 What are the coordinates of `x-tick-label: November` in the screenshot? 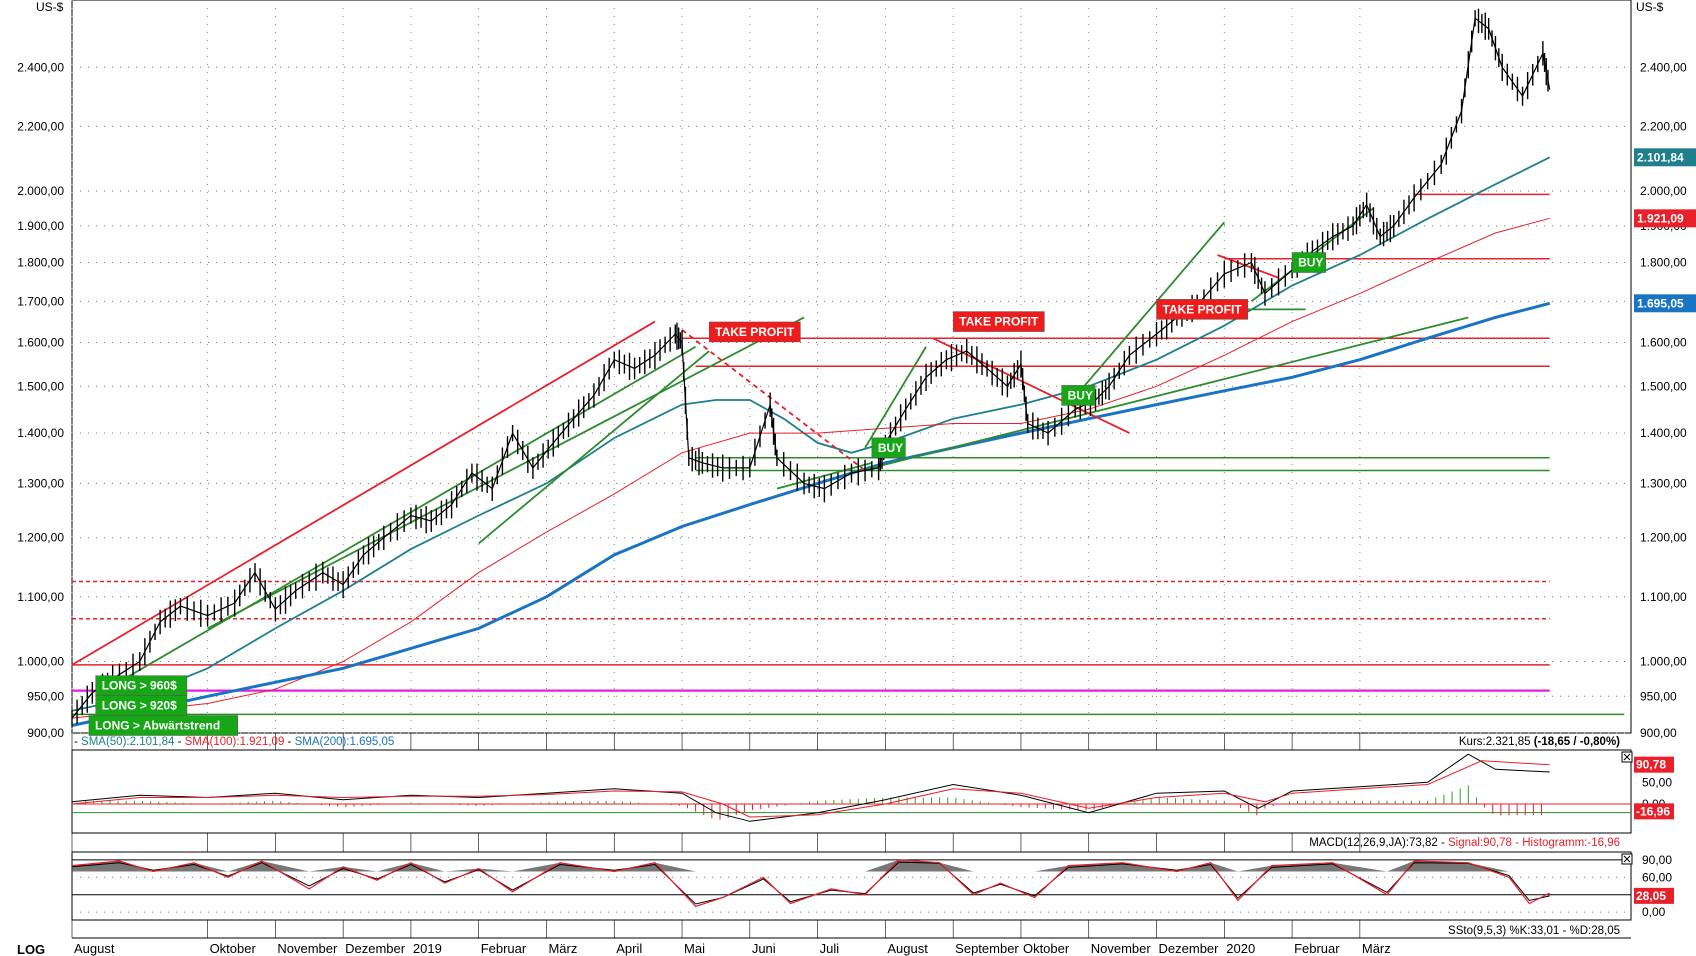 It's located at (307, 948).